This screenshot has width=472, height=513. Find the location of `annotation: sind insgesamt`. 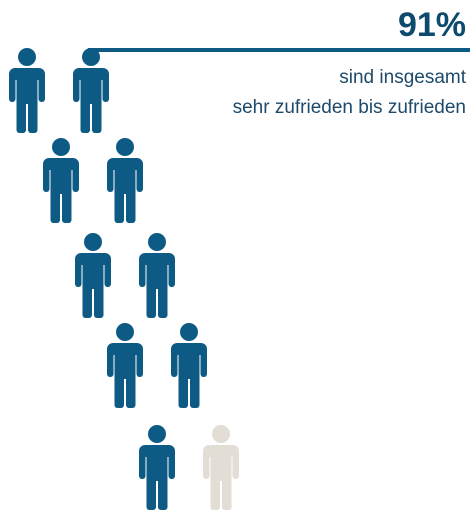

annotation: sind insgesamt is located at coordinates (402, 77).